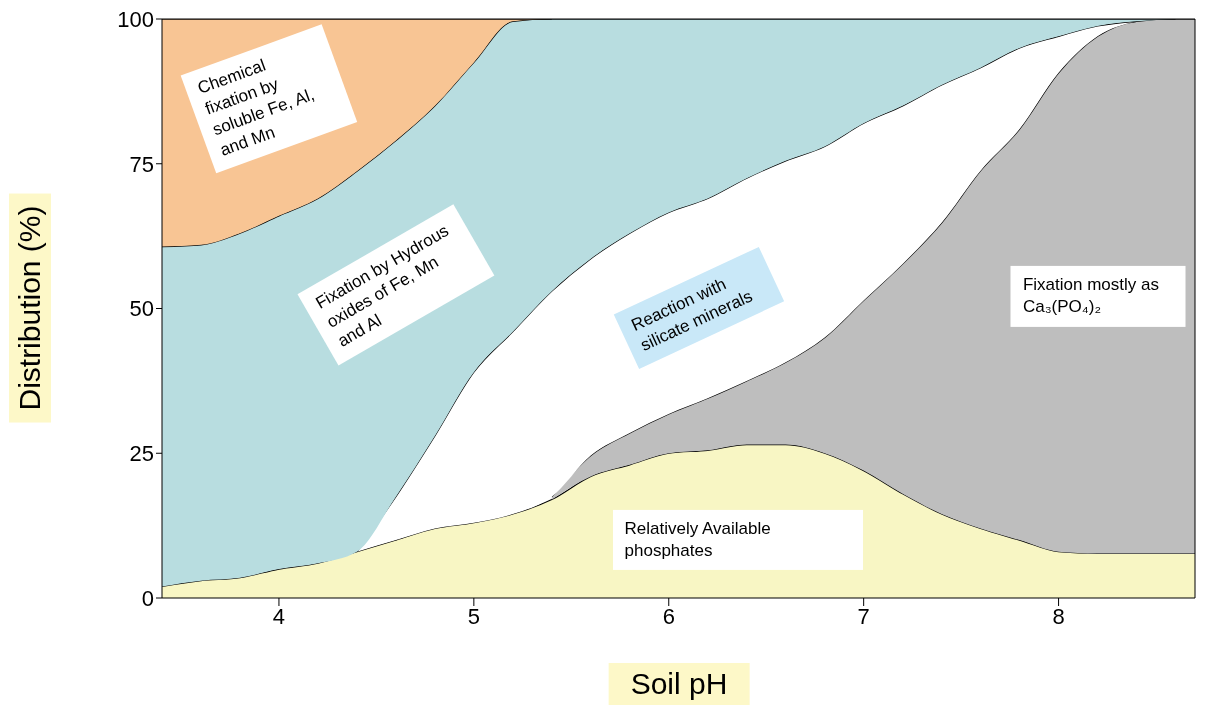  I want to click on x-tick-label: 7, so click(863, 616).